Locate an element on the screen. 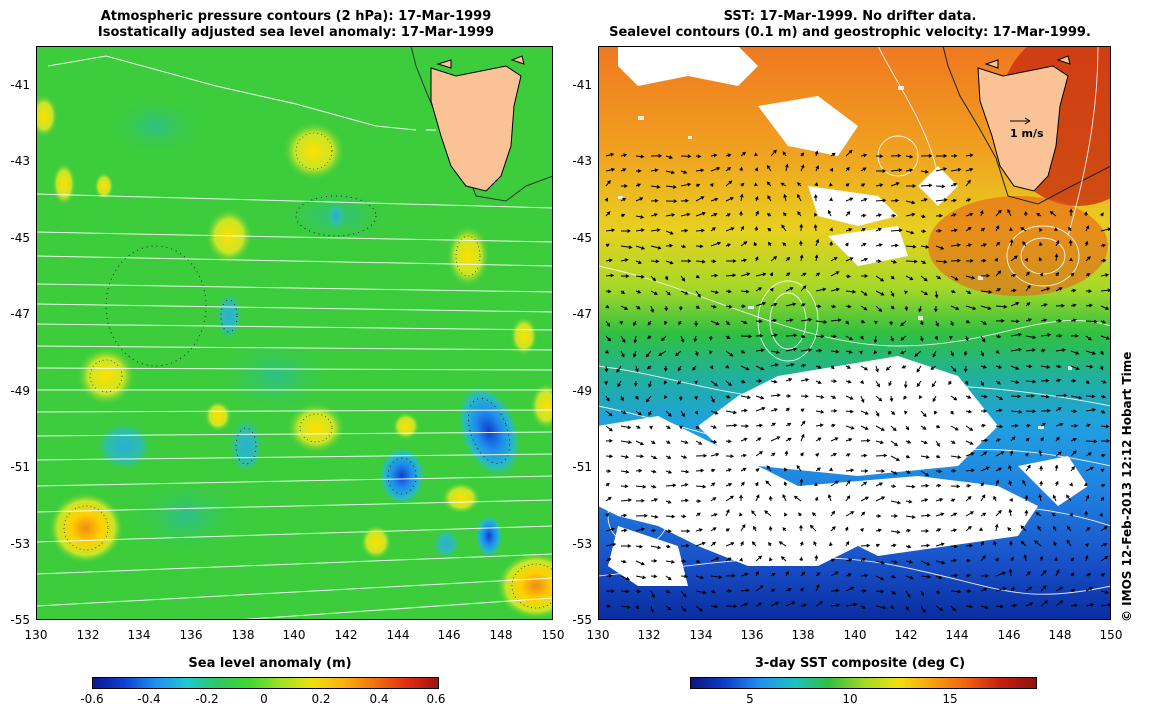 This screenshot has width=1150, height=710. left-x-tick: 140 is located at coordinates (294, 635).